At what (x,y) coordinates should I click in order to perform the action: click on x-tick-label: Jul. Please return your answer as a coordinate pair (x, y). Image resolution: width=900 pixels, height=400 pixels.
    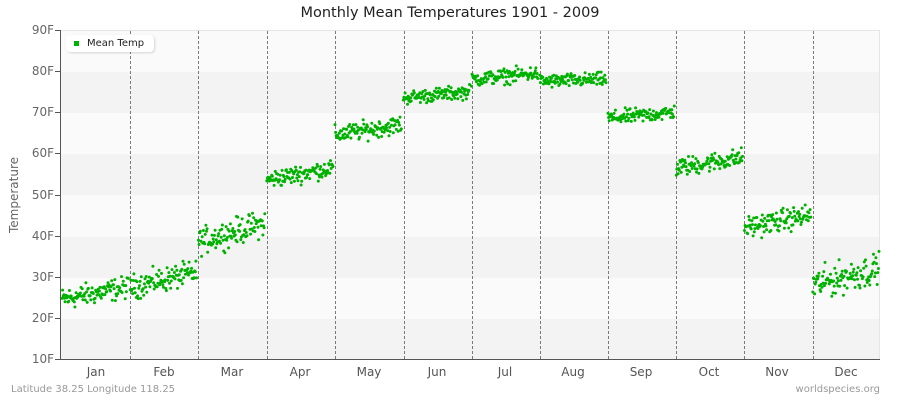
    Looking at the image, I should click on (505, 372).